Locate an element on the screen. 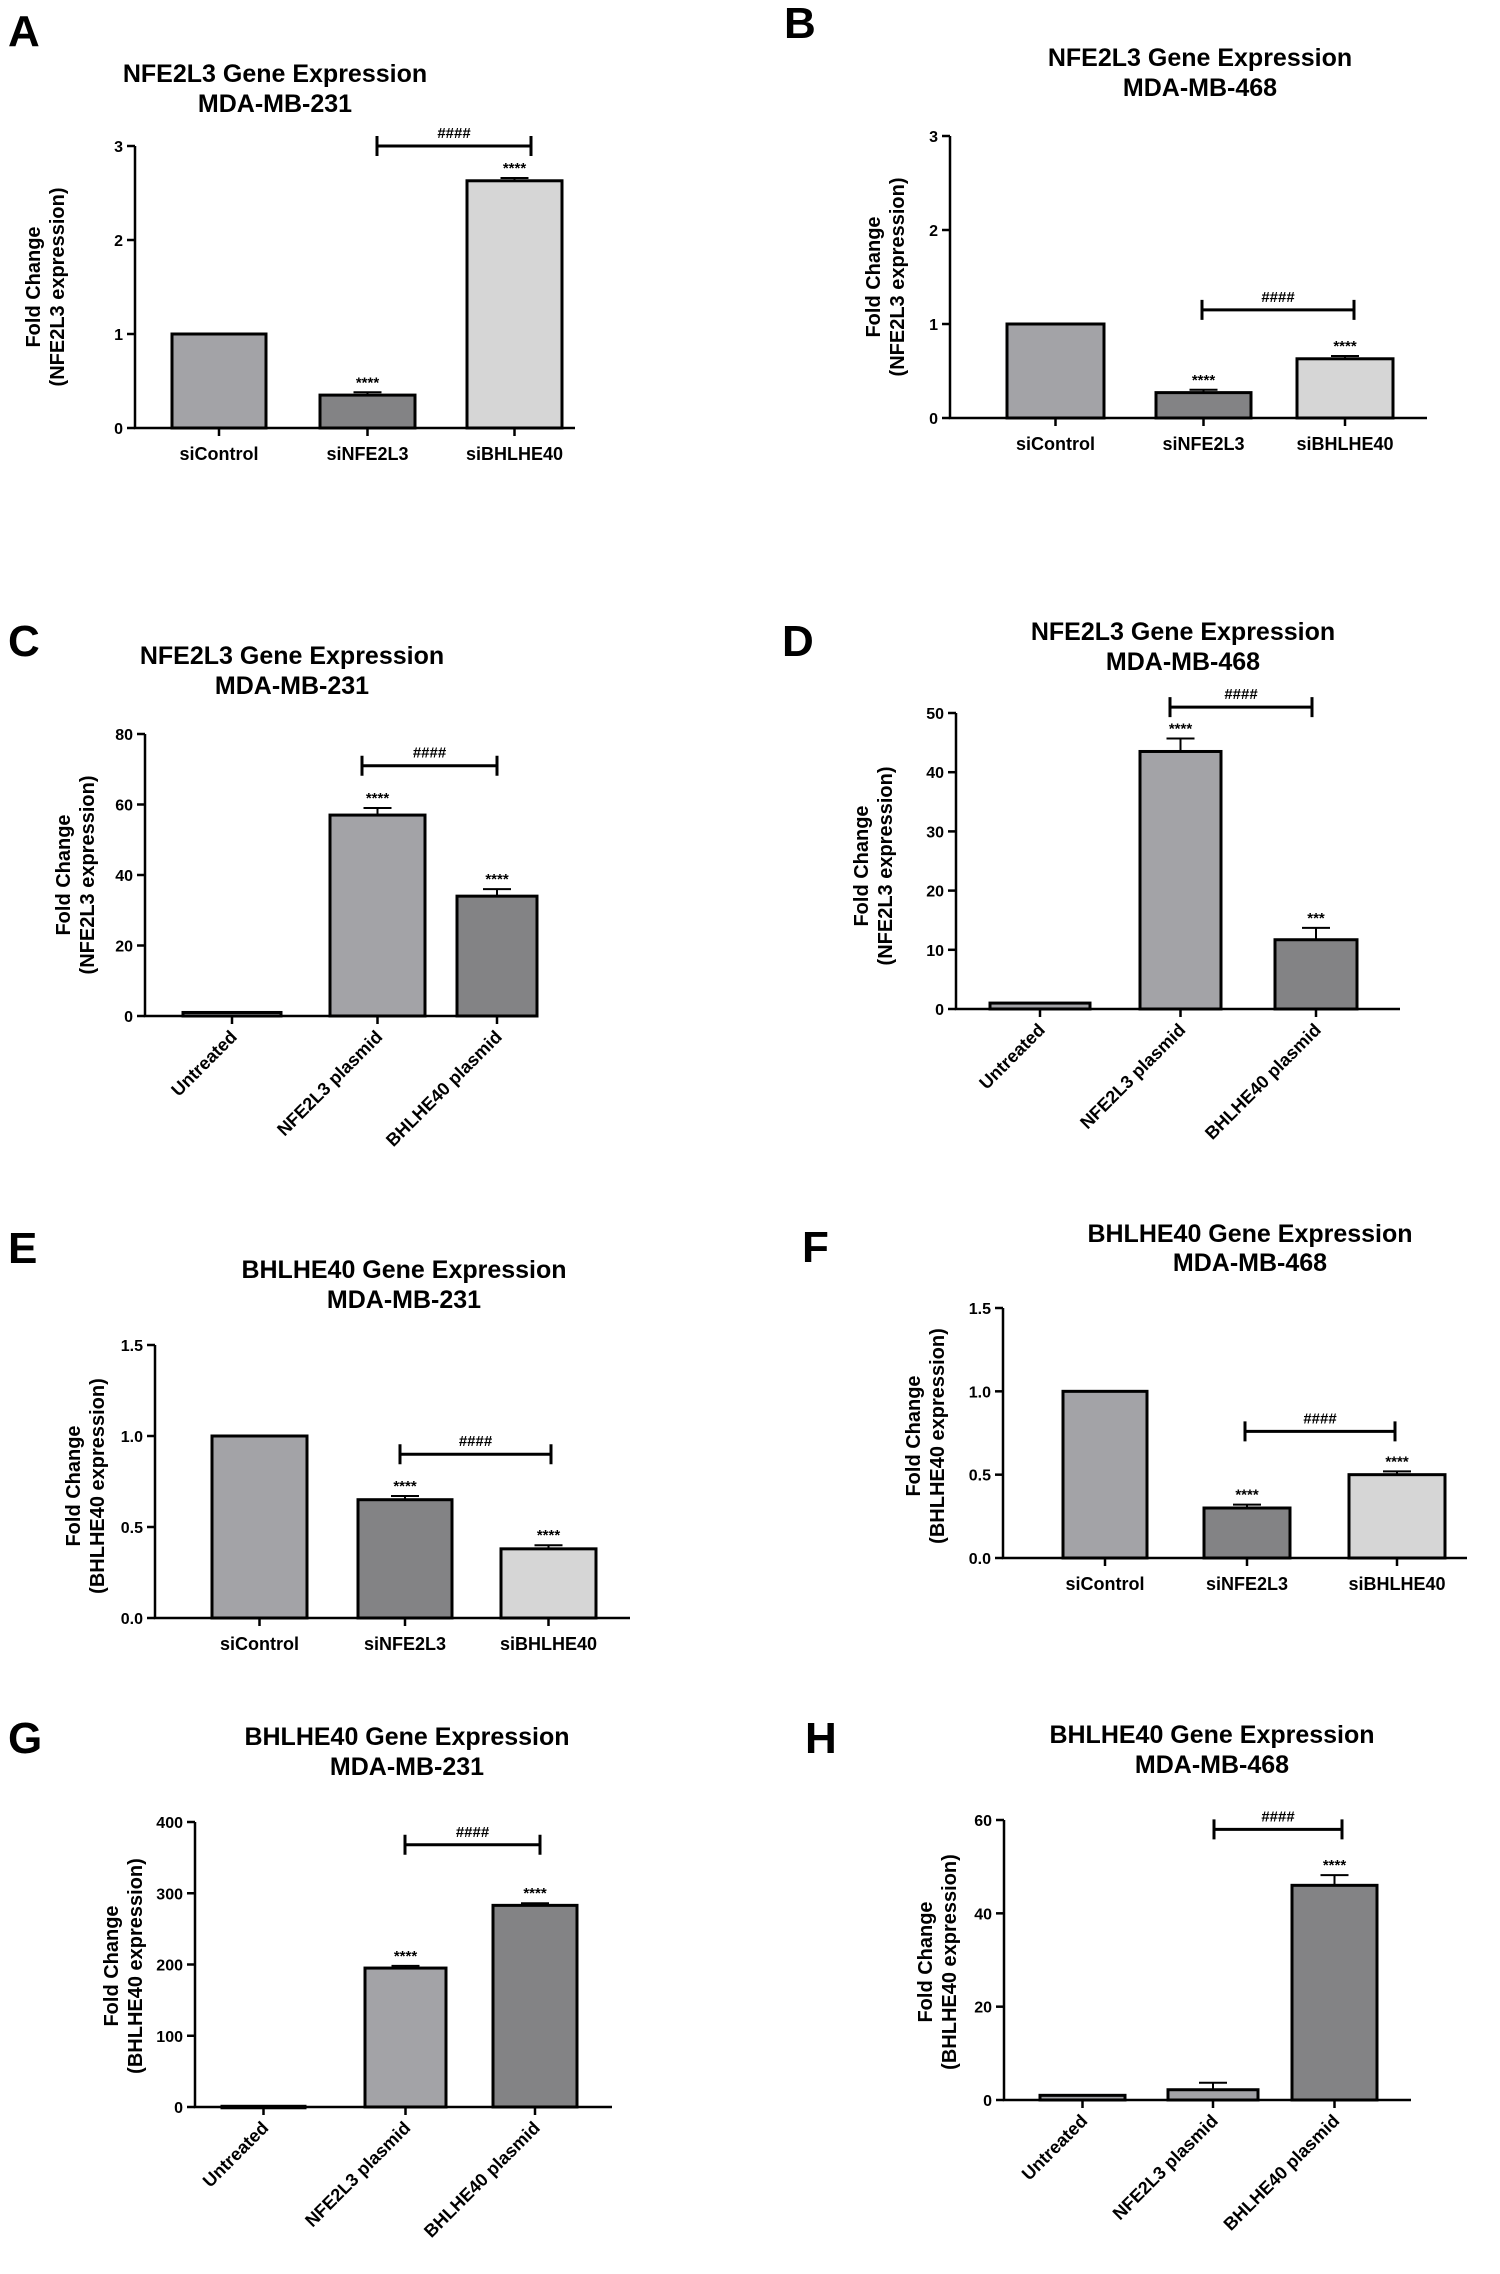  panel-letter: C is located at coordinates (24, 641).